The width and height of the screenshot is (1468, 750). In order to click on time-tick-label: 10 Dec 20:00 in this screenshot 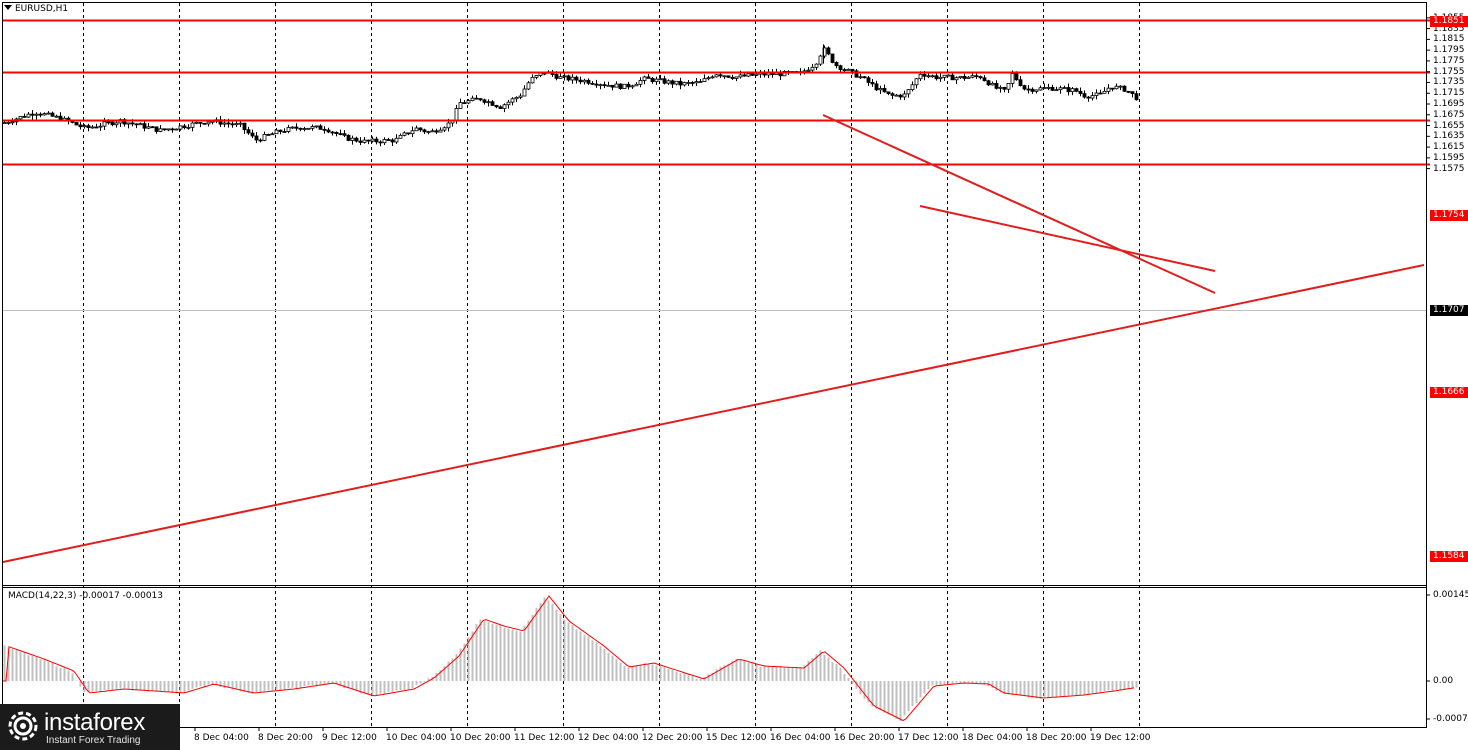, I will do `click(480, 738)`.